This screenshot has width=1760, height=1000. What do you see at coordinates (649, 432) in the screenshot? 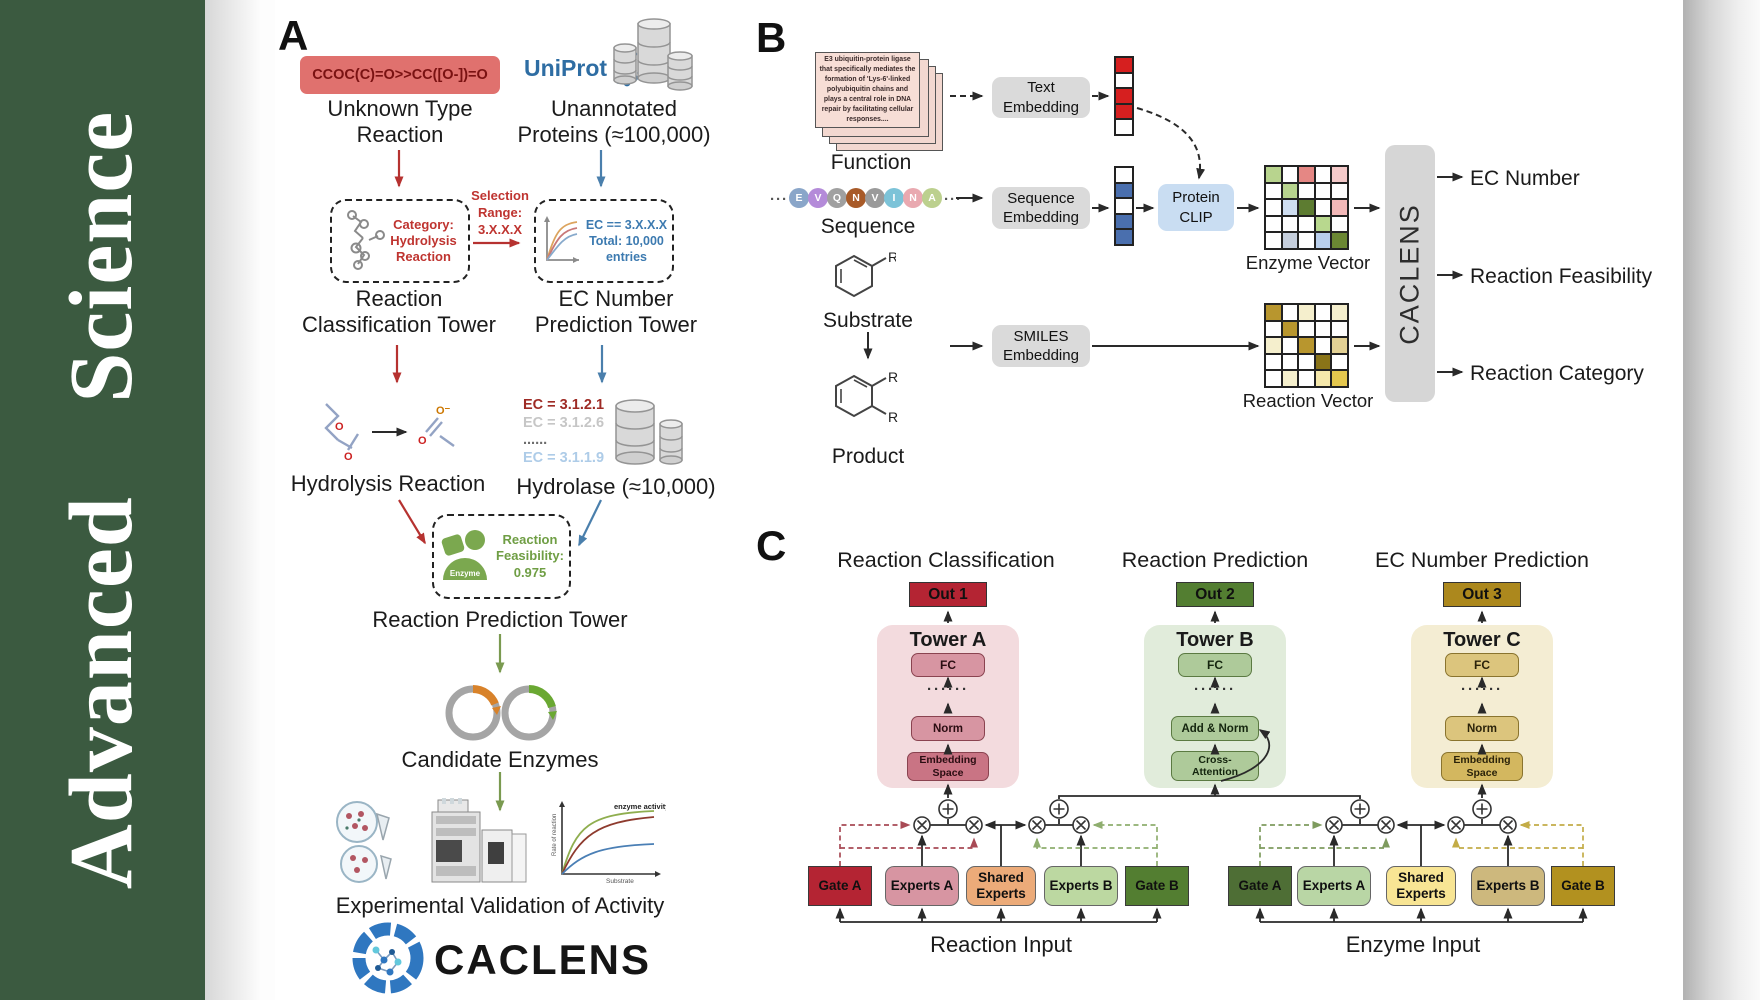
I see `database-stack-small-icon` at bounding box center [649, 432].